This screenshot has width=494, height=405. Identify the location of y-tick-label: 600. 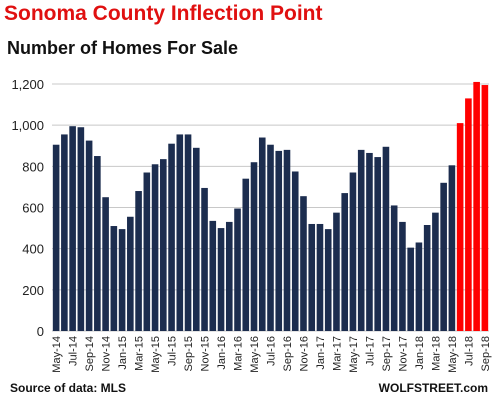
(33, 208).